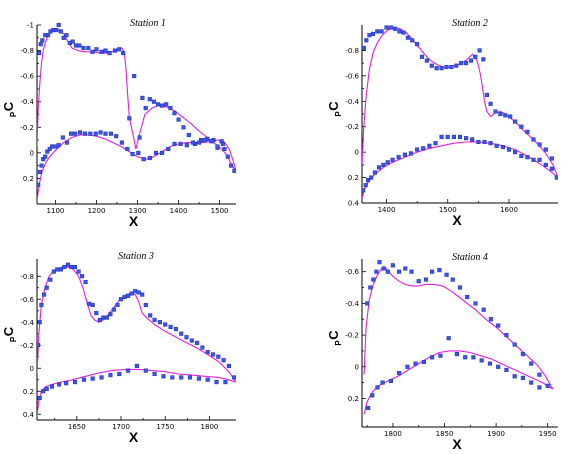 This screenshot has height=454, width=581. I want to click on chart-3-x-label: X, so click(134, 437).